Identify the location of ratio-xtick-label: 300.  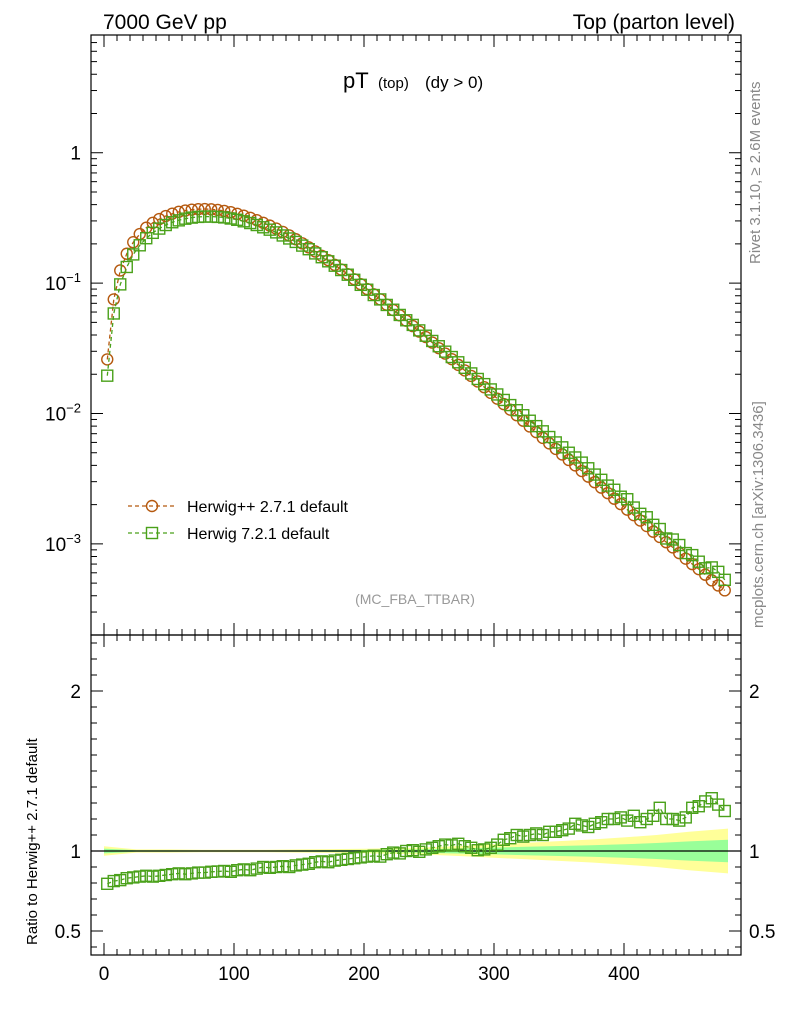
(494, 974).